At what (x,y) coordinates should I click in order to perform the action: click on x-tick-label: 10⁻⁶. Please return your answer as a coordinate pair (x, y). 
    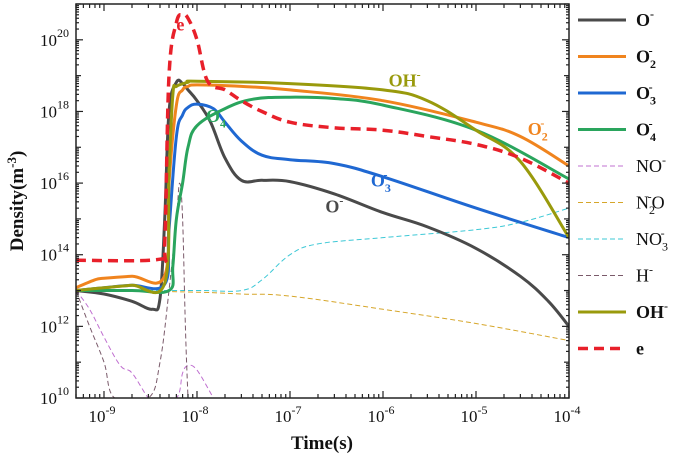
    Looking at the image, I should click on (380, 414).